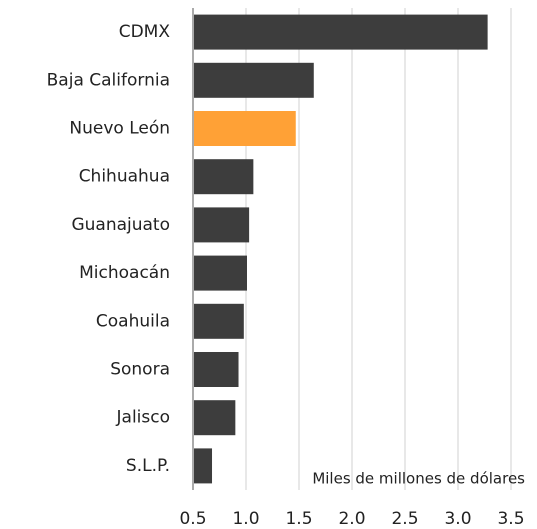 The height and width of the screenshot is (529, 537). Describe the element at coordinates (140, 370) in the screenshot. I see `y-tick-label: Sonora` at that location.